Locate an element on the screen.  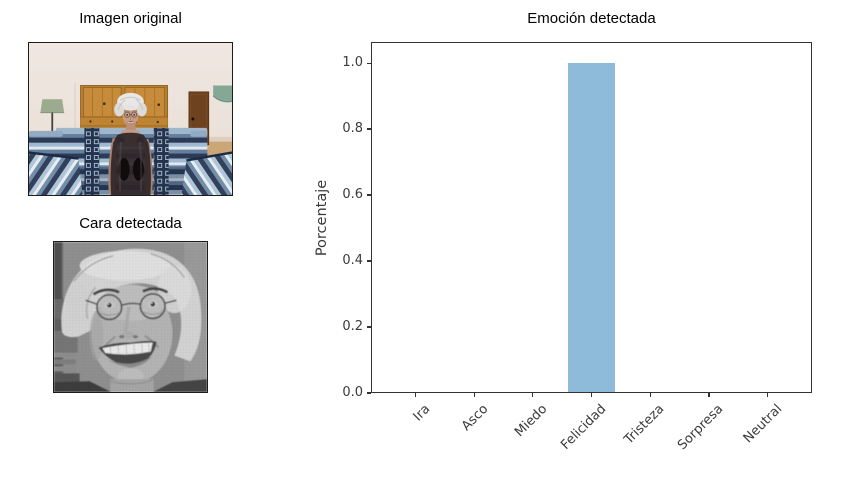
original-image-title: Imagen original is located at coordinates (130, 18).